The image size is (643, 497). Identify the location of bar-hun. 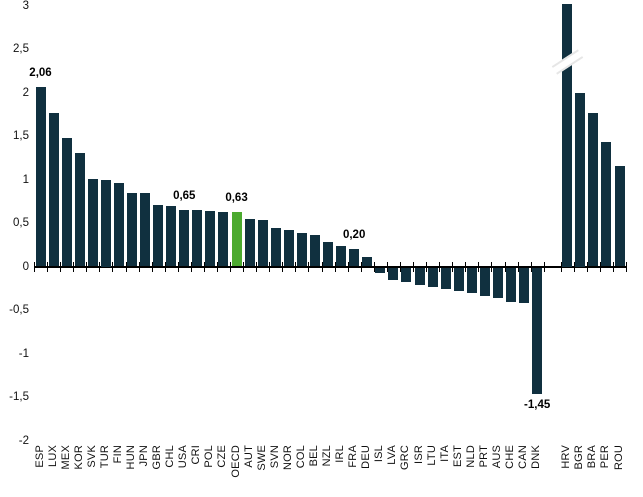
(131, 229).